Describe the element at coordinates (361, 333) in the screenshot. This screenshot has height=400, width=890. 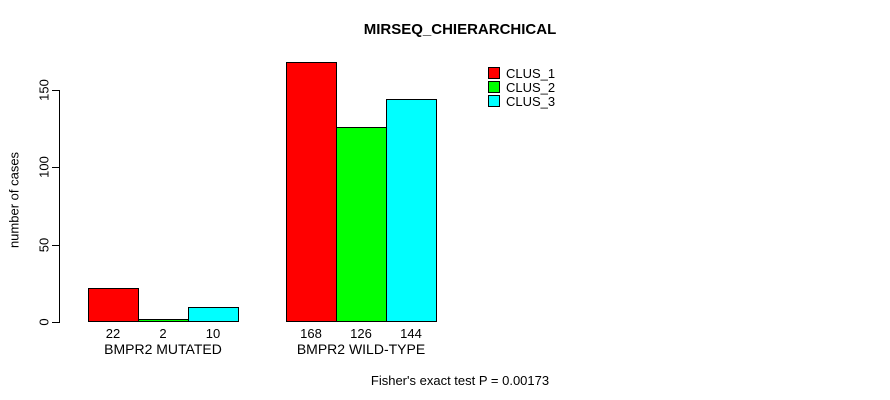
I see `bar-value-clus-2-bmpr2-wild-type: 126` at that location.